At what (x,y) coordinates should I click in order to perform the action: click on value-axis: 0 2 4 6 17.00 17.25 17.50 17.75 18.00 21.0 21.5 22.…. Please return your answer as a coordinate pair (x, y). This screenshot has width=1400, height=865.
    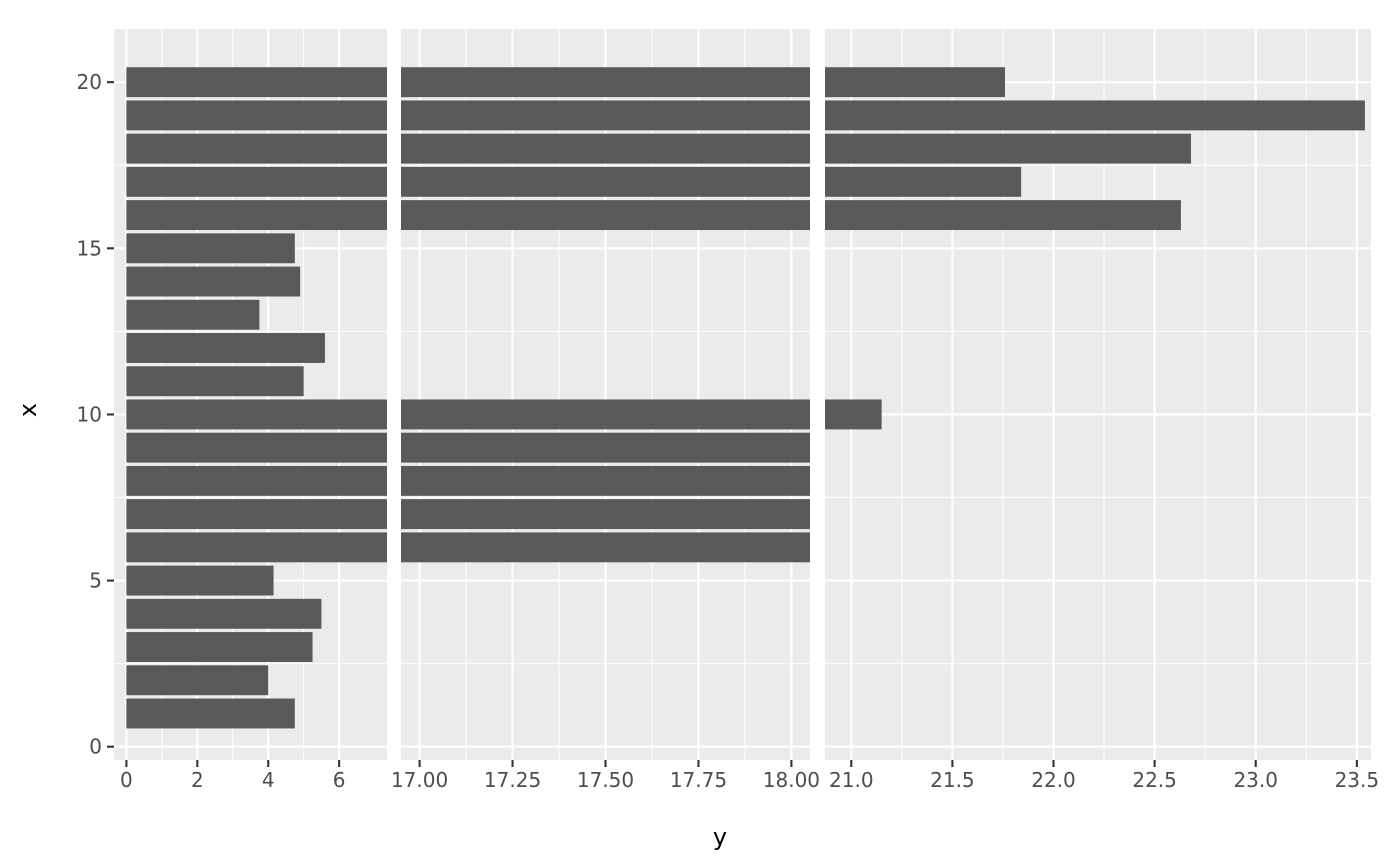
    Looking at the image, I should click on (749, 776).